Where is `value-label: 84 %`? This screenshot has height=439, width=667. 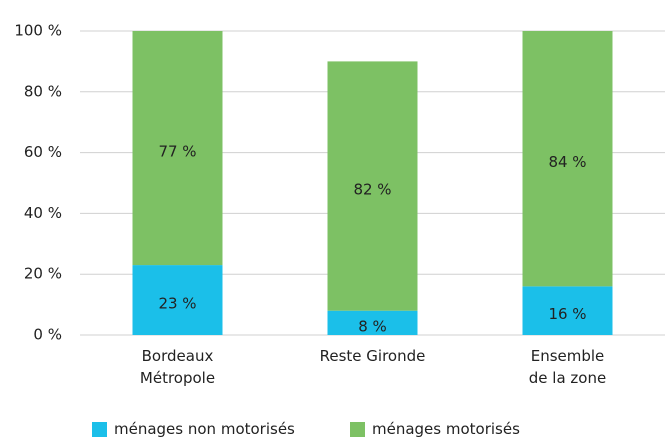 value-label: 84 % is located at coordinates (567, 162).